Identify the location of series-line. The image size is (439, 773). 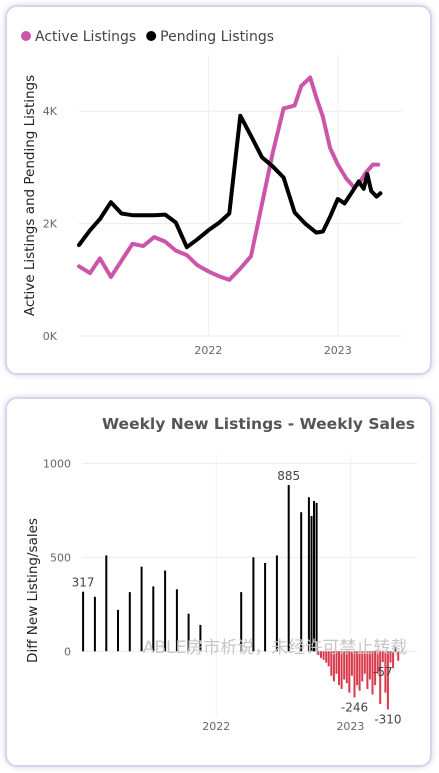
(230, 181).